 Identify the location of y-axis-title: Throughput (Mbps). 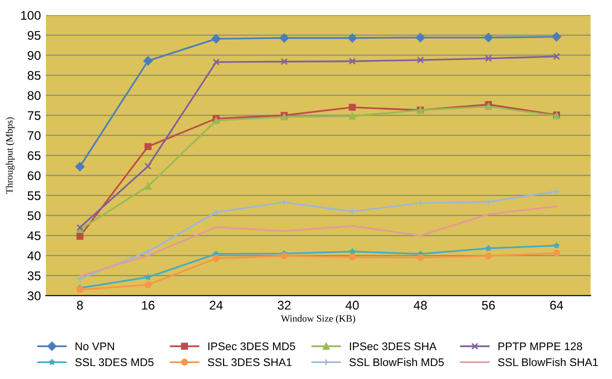
(10, 155).